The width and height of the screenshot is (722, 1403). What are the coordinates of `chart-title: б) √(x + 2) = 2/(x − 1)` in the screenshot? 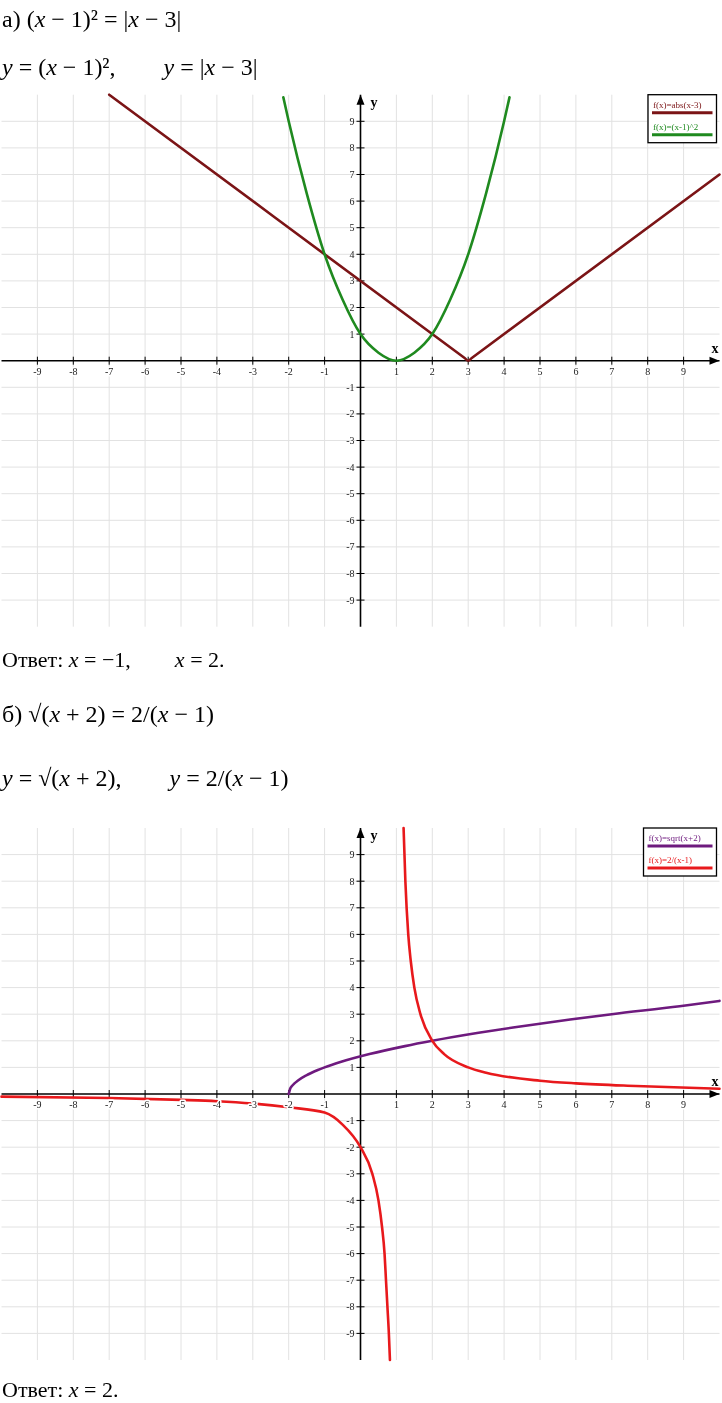 It's located at (108, 714).